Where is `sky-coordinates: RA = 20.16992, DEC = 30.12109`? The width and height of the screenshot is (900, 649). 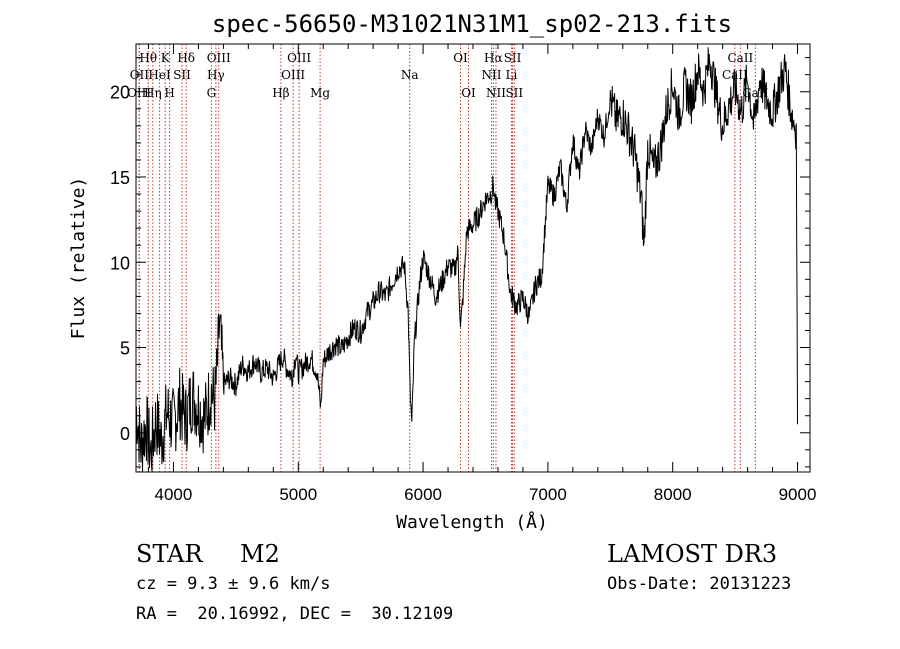 sky-coordinates: RA = 20.16992, DEC = 30.12109 is located at coordinates (295, 614).